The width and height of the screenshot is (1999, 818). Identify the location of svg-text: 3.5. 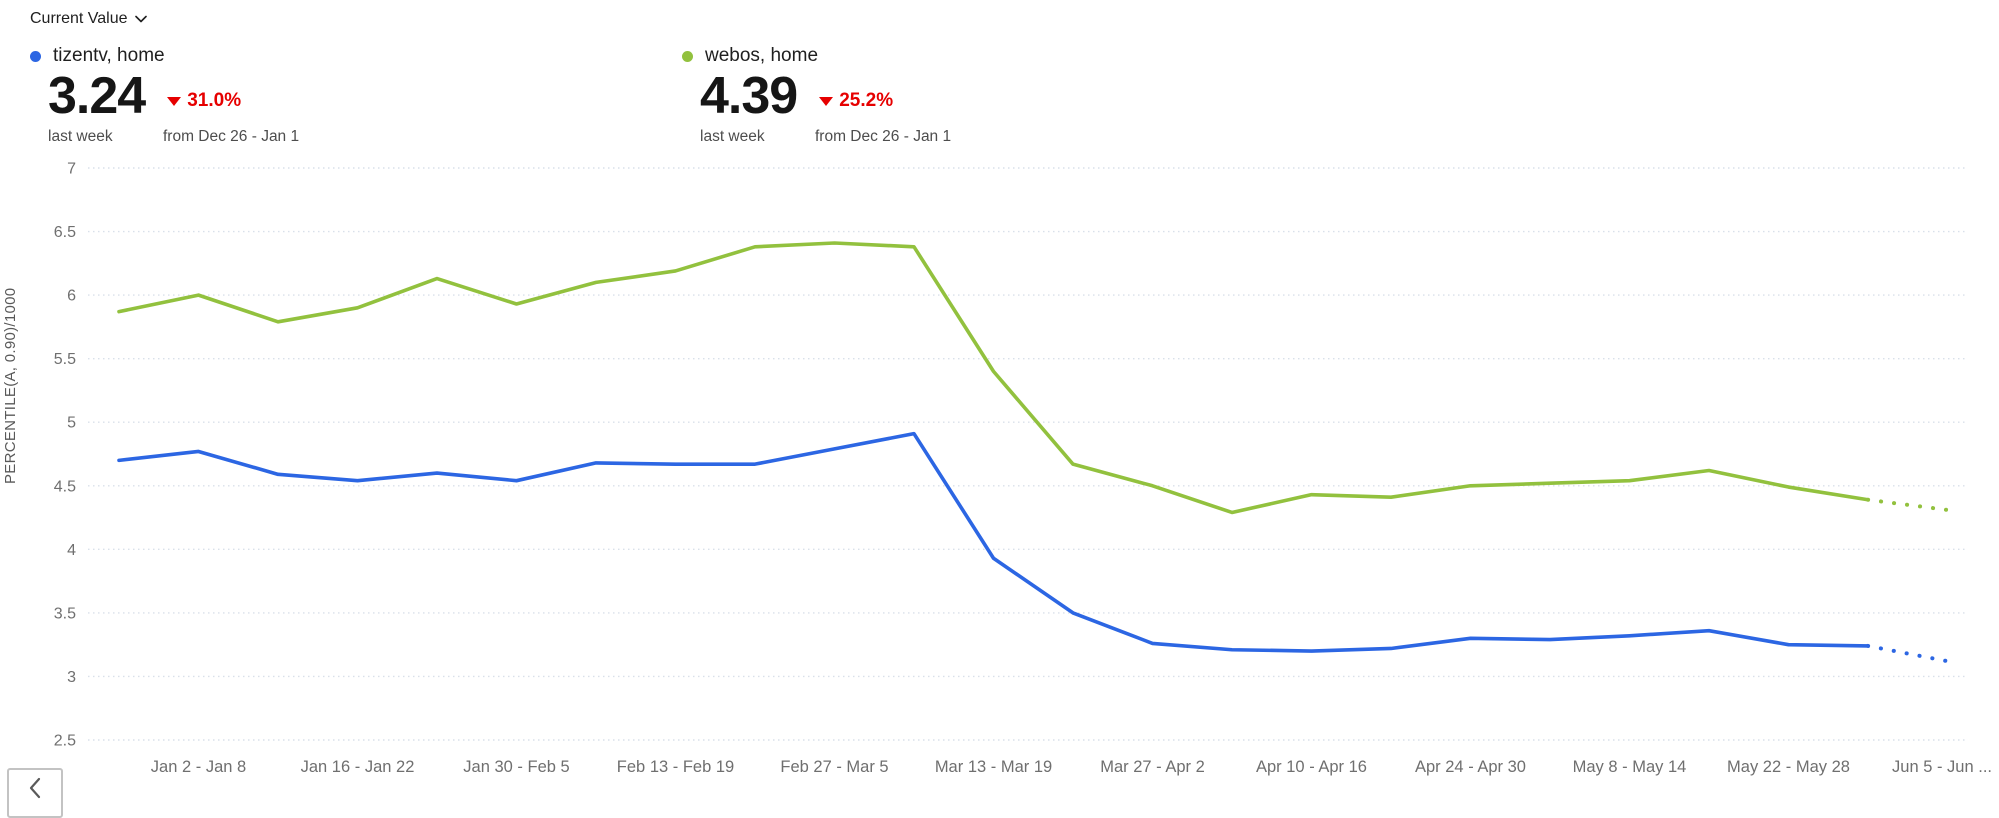
(65, 613).